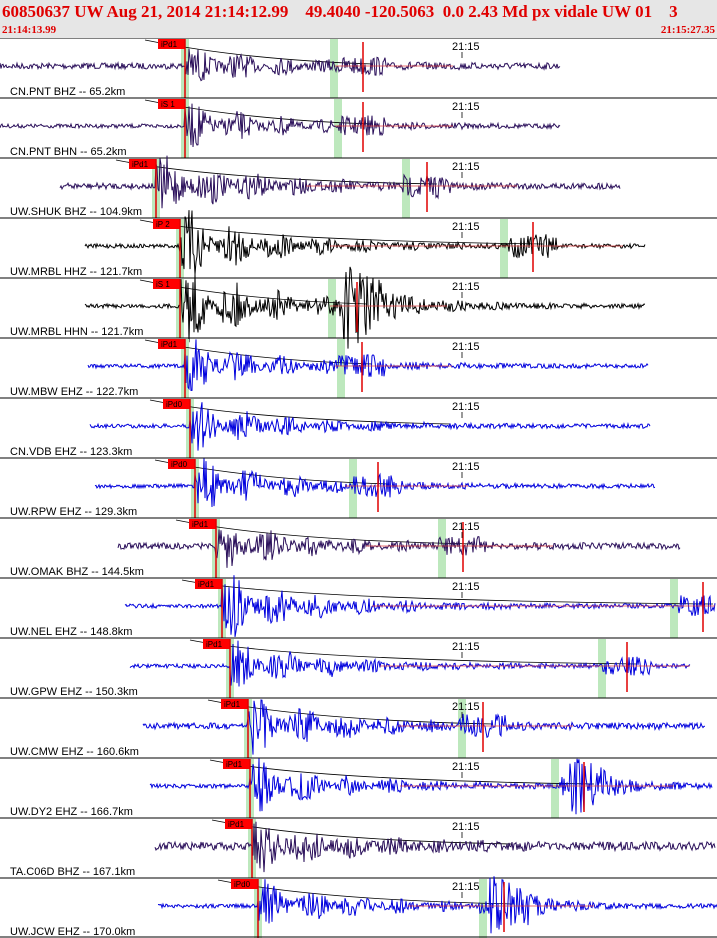 This screenshot has height=938, width=717. I want to click on channel-label: UW.OMAK BHZ -- 144.5km, so click(77, 572).